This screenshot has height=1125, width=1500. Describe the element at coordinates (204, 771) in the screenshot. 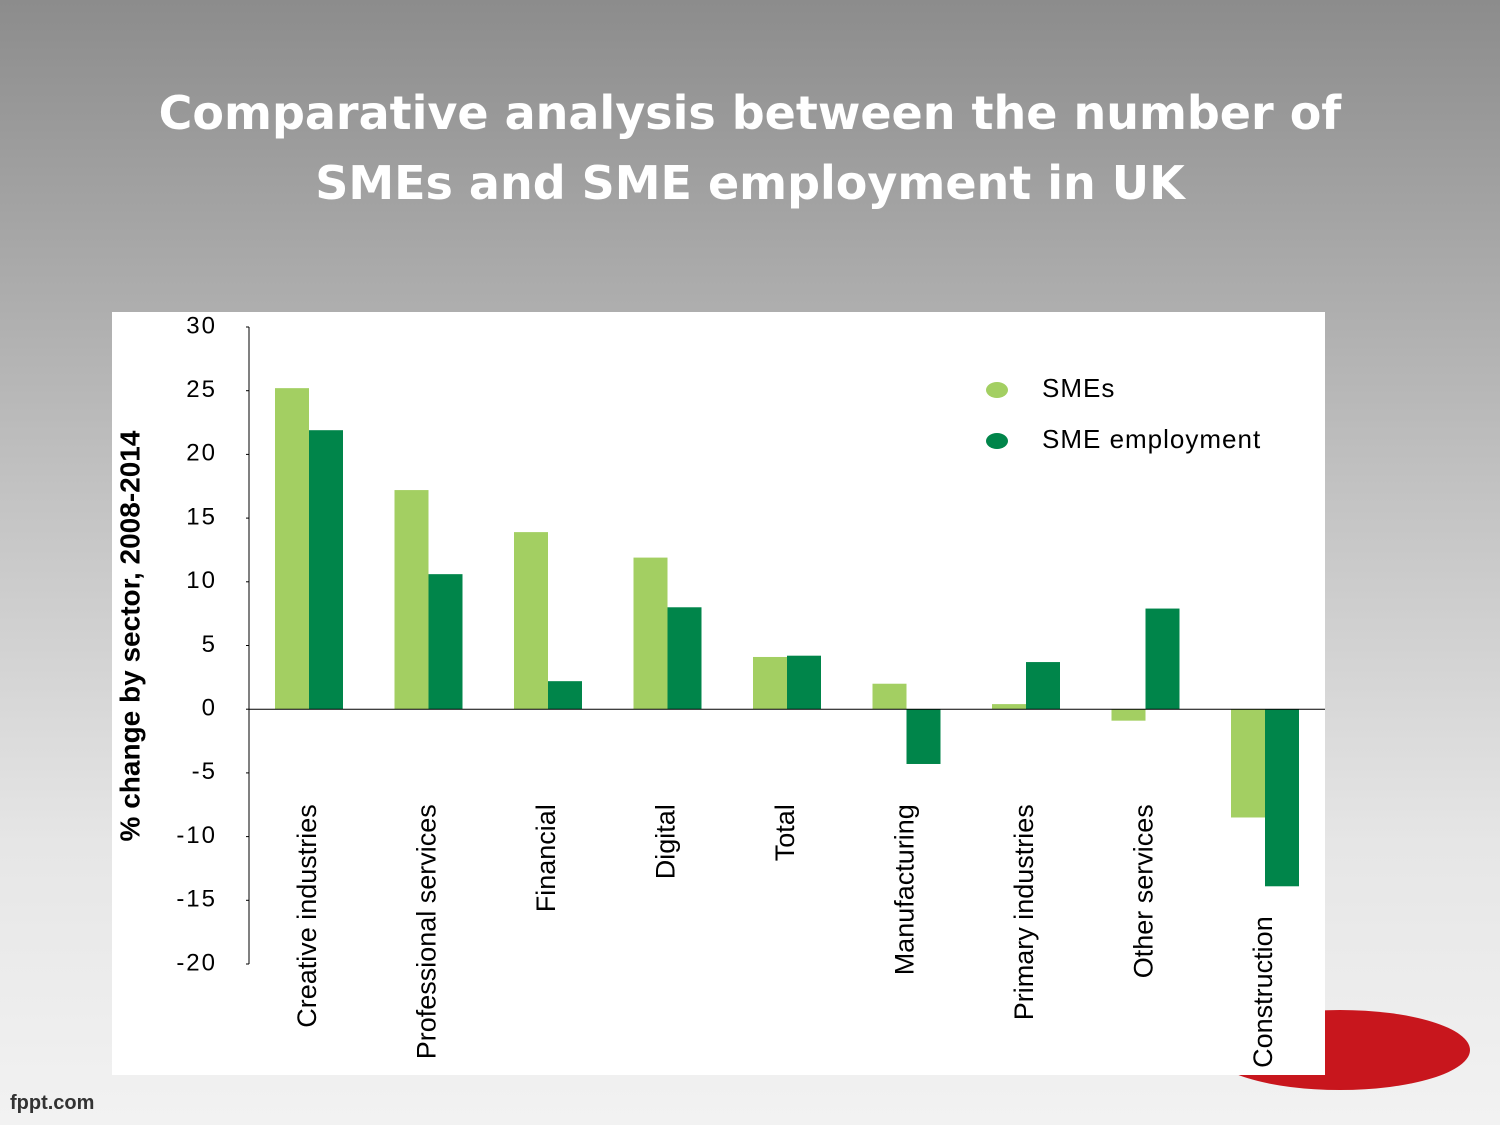

I see `y-tick-label: -5` at that location.